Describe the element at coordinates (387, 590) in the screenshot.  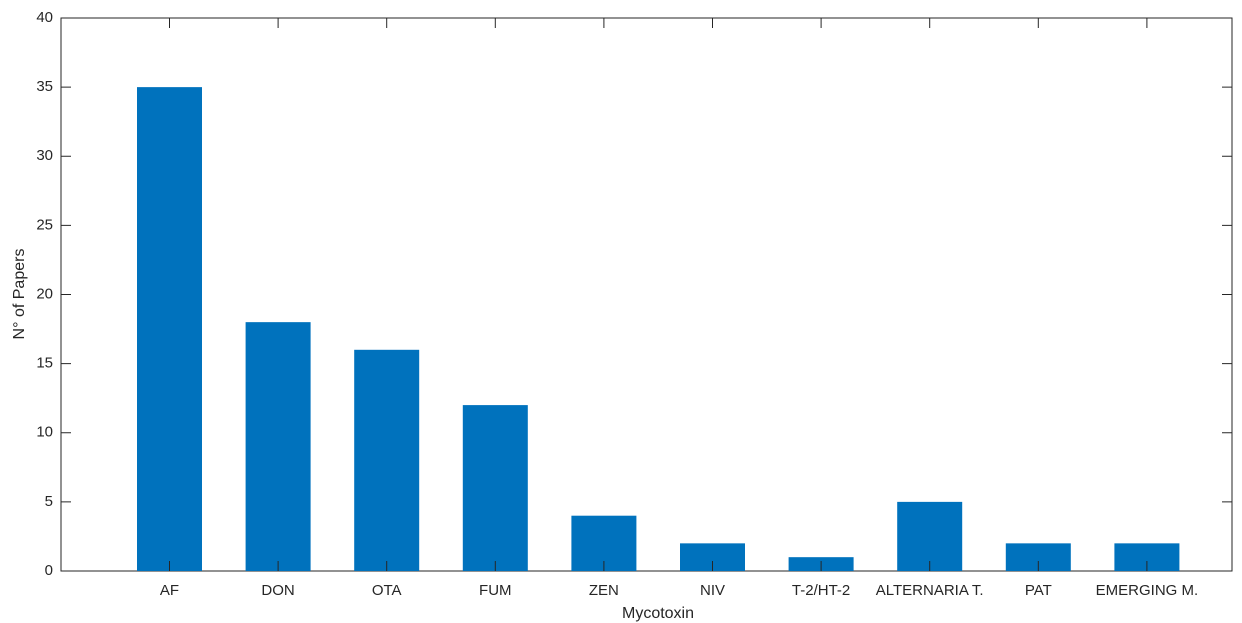
I see `x-tick-label: OTA` at that location.